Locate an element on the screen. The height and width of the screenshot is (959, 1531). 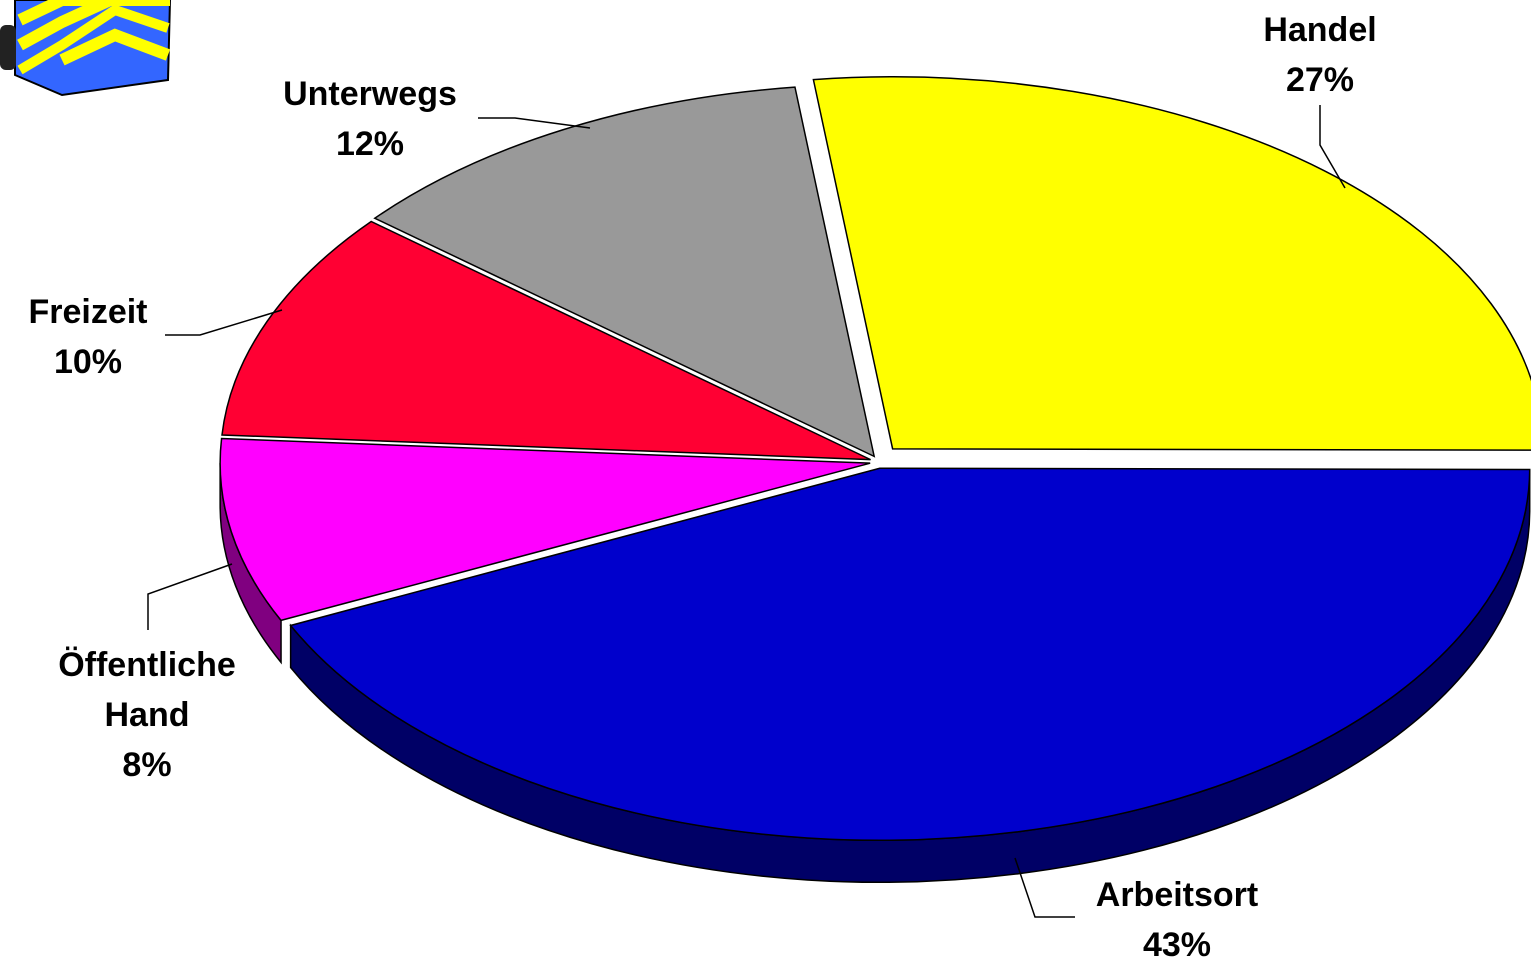
data-label: Arbeitsort 43% is located at coordinates (1177, 914).